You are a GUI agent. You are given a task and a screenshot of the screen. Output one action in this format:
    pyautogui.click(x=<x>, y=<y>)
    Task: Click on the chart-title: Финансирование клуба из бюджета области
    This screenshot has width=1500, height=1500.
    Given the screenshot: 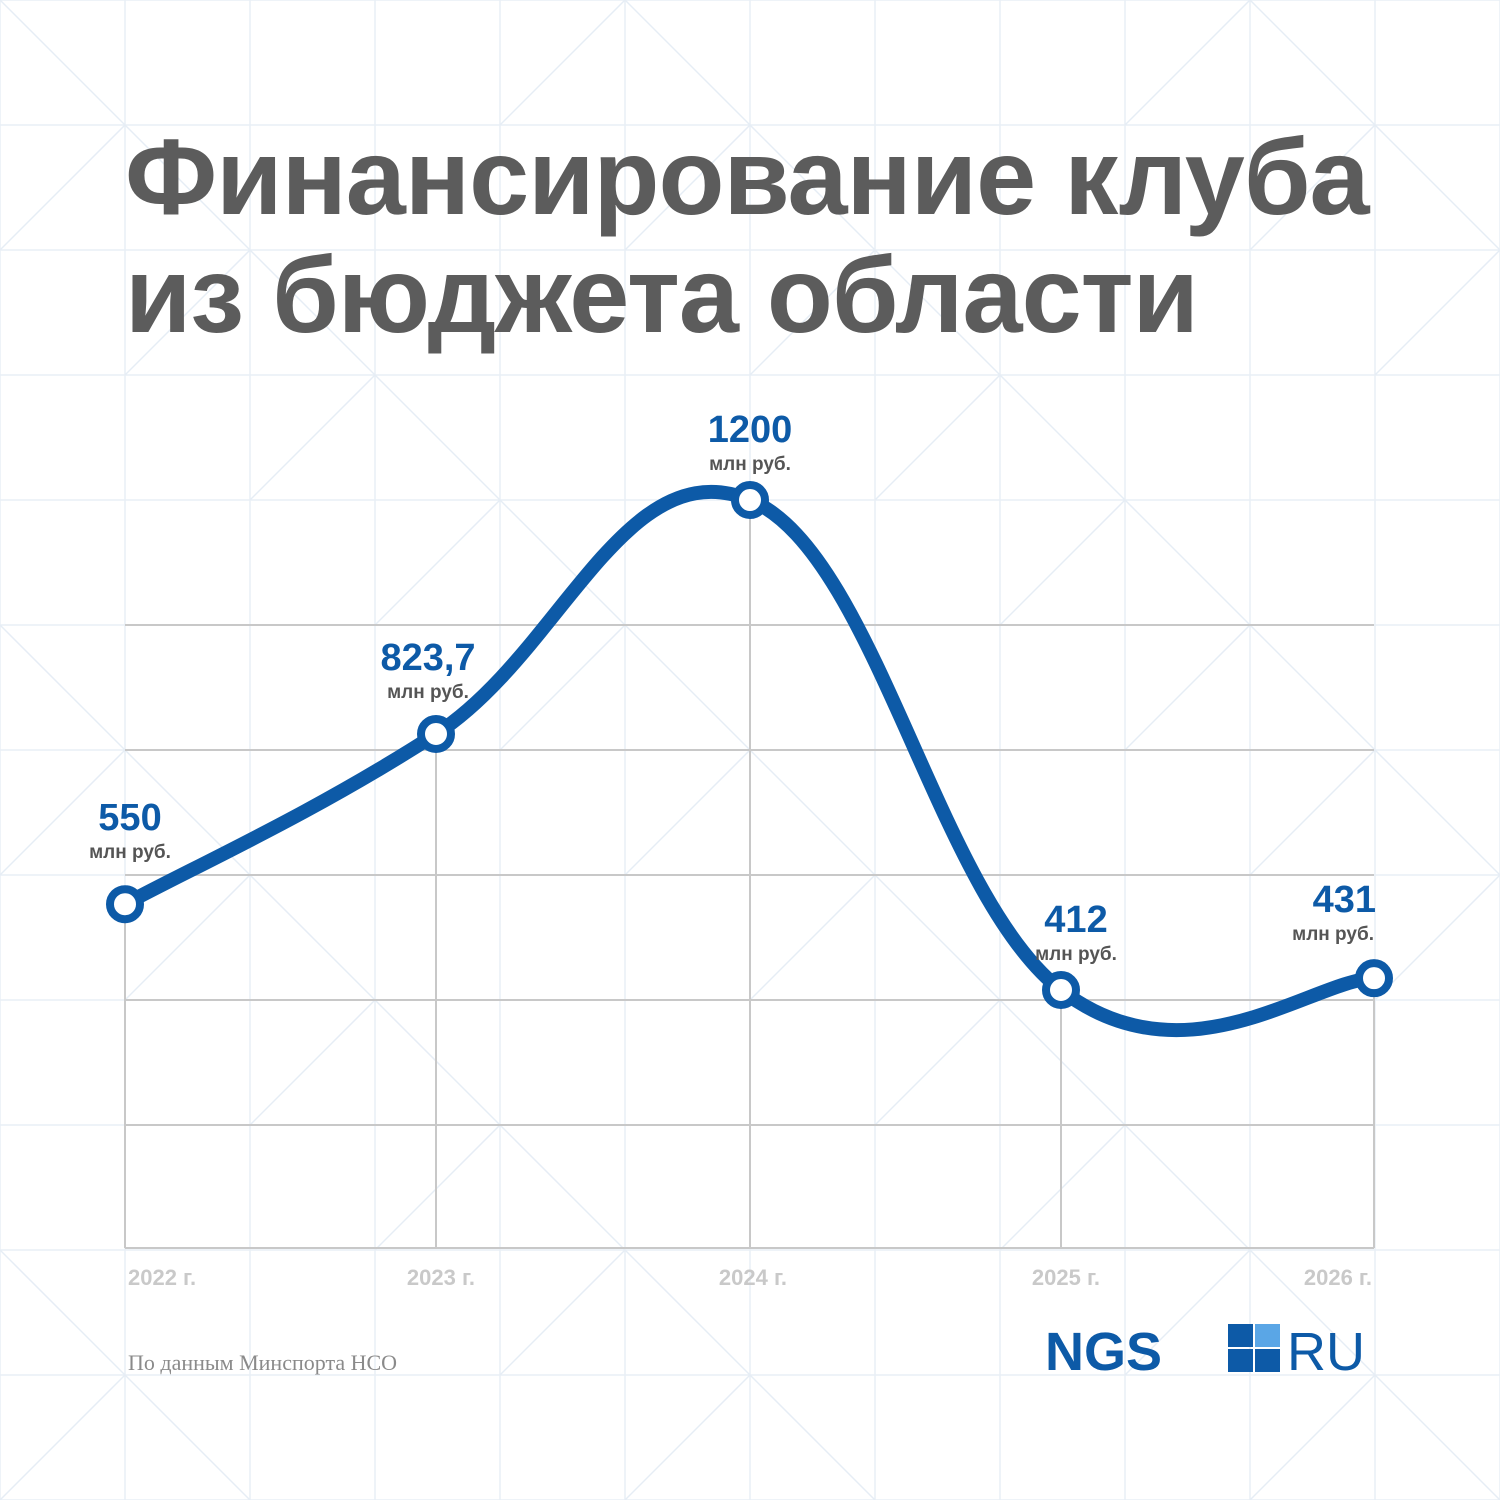 What is the action you would take?
    pyautogui.click(x=747, y=235)
    